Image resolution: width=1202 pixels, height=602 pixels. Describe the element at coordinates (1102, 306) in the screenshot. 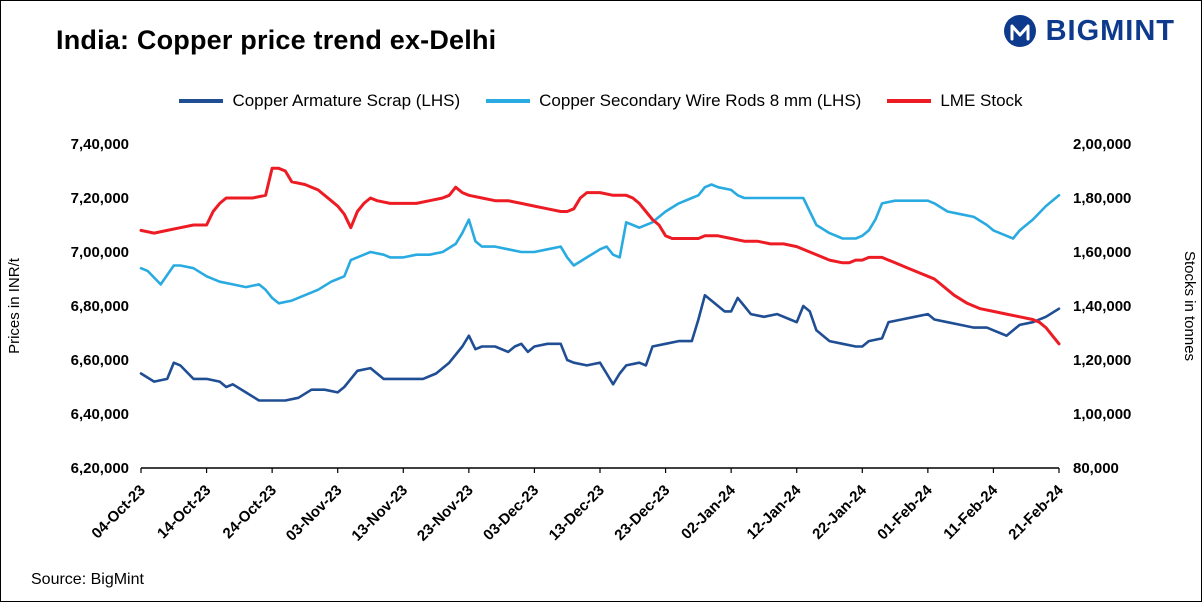

I see `right-axis-tick-label: 1,40,000` at that location.